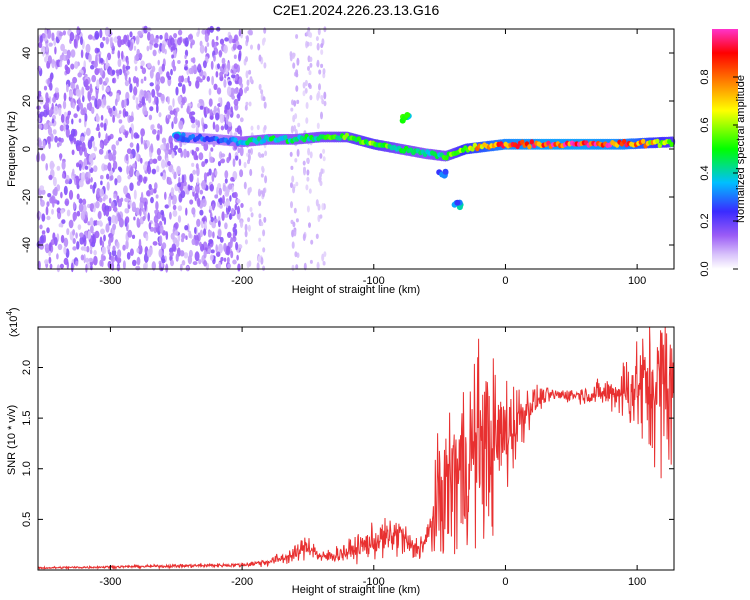 This screenshot has width=750, height=600. Describe the element at coordinates (27, 417) in the screenshot. I see `snr-y-tick-label: 1.5` at that location.